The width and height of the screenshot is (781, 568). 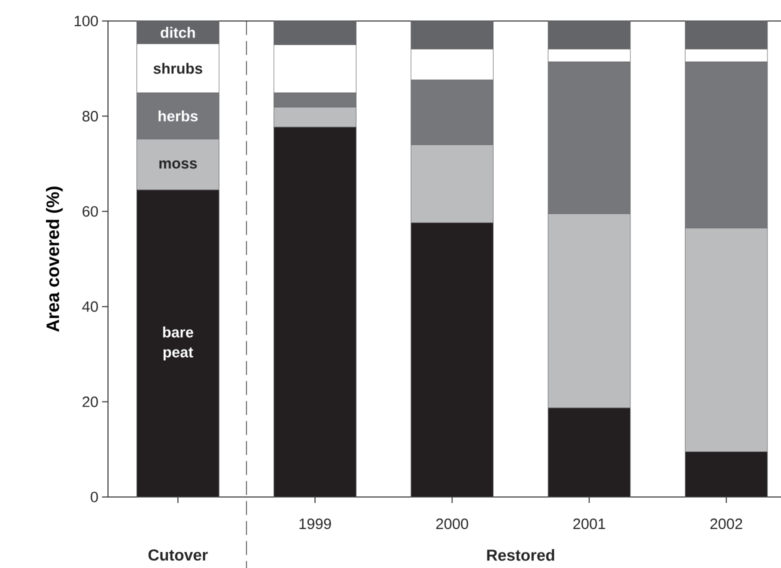 What do you see at coordinates (90, 402) in the screenshot?
I see `y-tick-label: 20` at bounding box center [90, 402].